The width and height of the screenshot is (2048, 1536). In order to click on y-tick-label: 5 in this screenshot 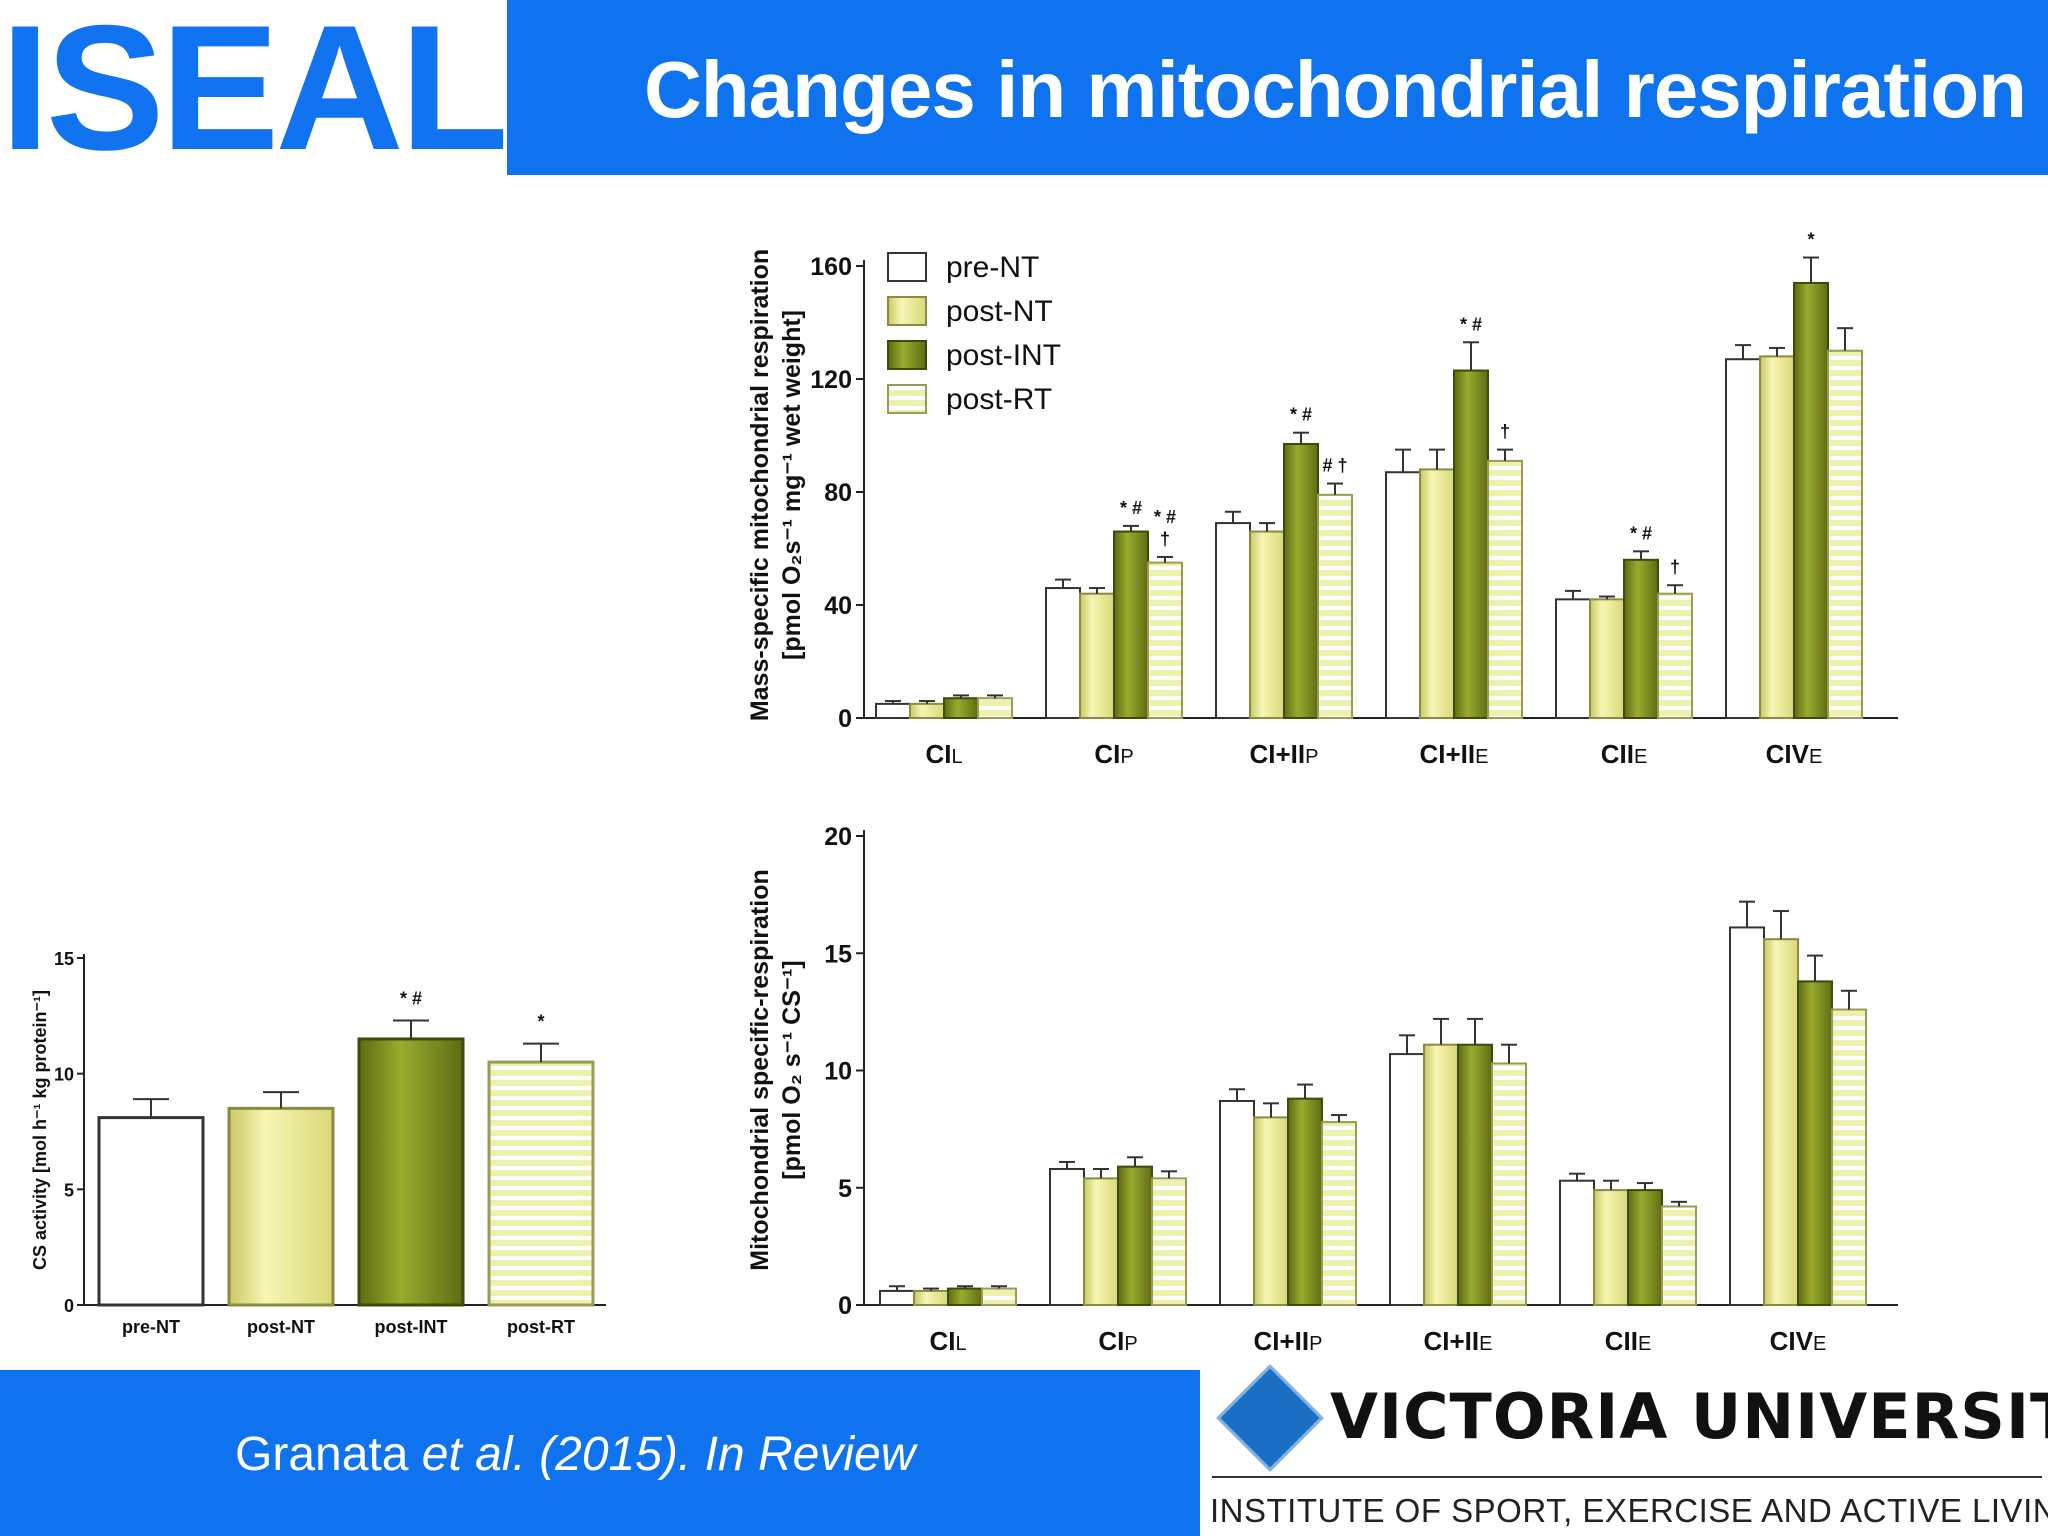, I will do `click(845, 1189)`.